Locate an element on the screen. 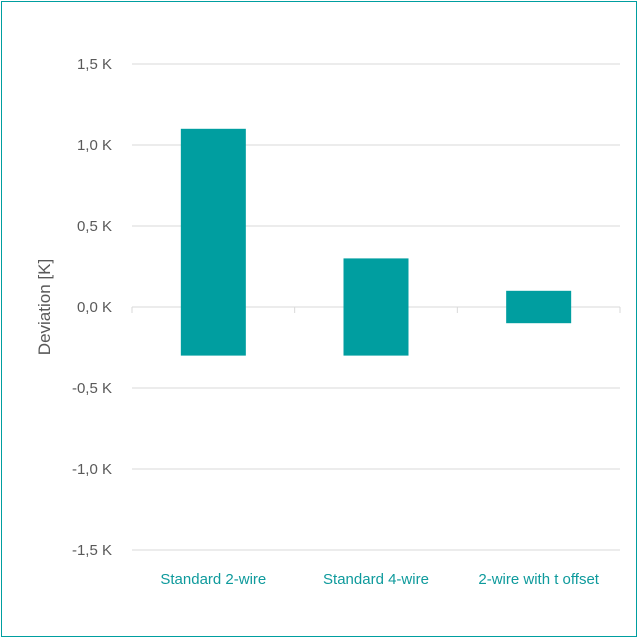  y-tick-label: 1,0 K is located at coordinates (94, 145).